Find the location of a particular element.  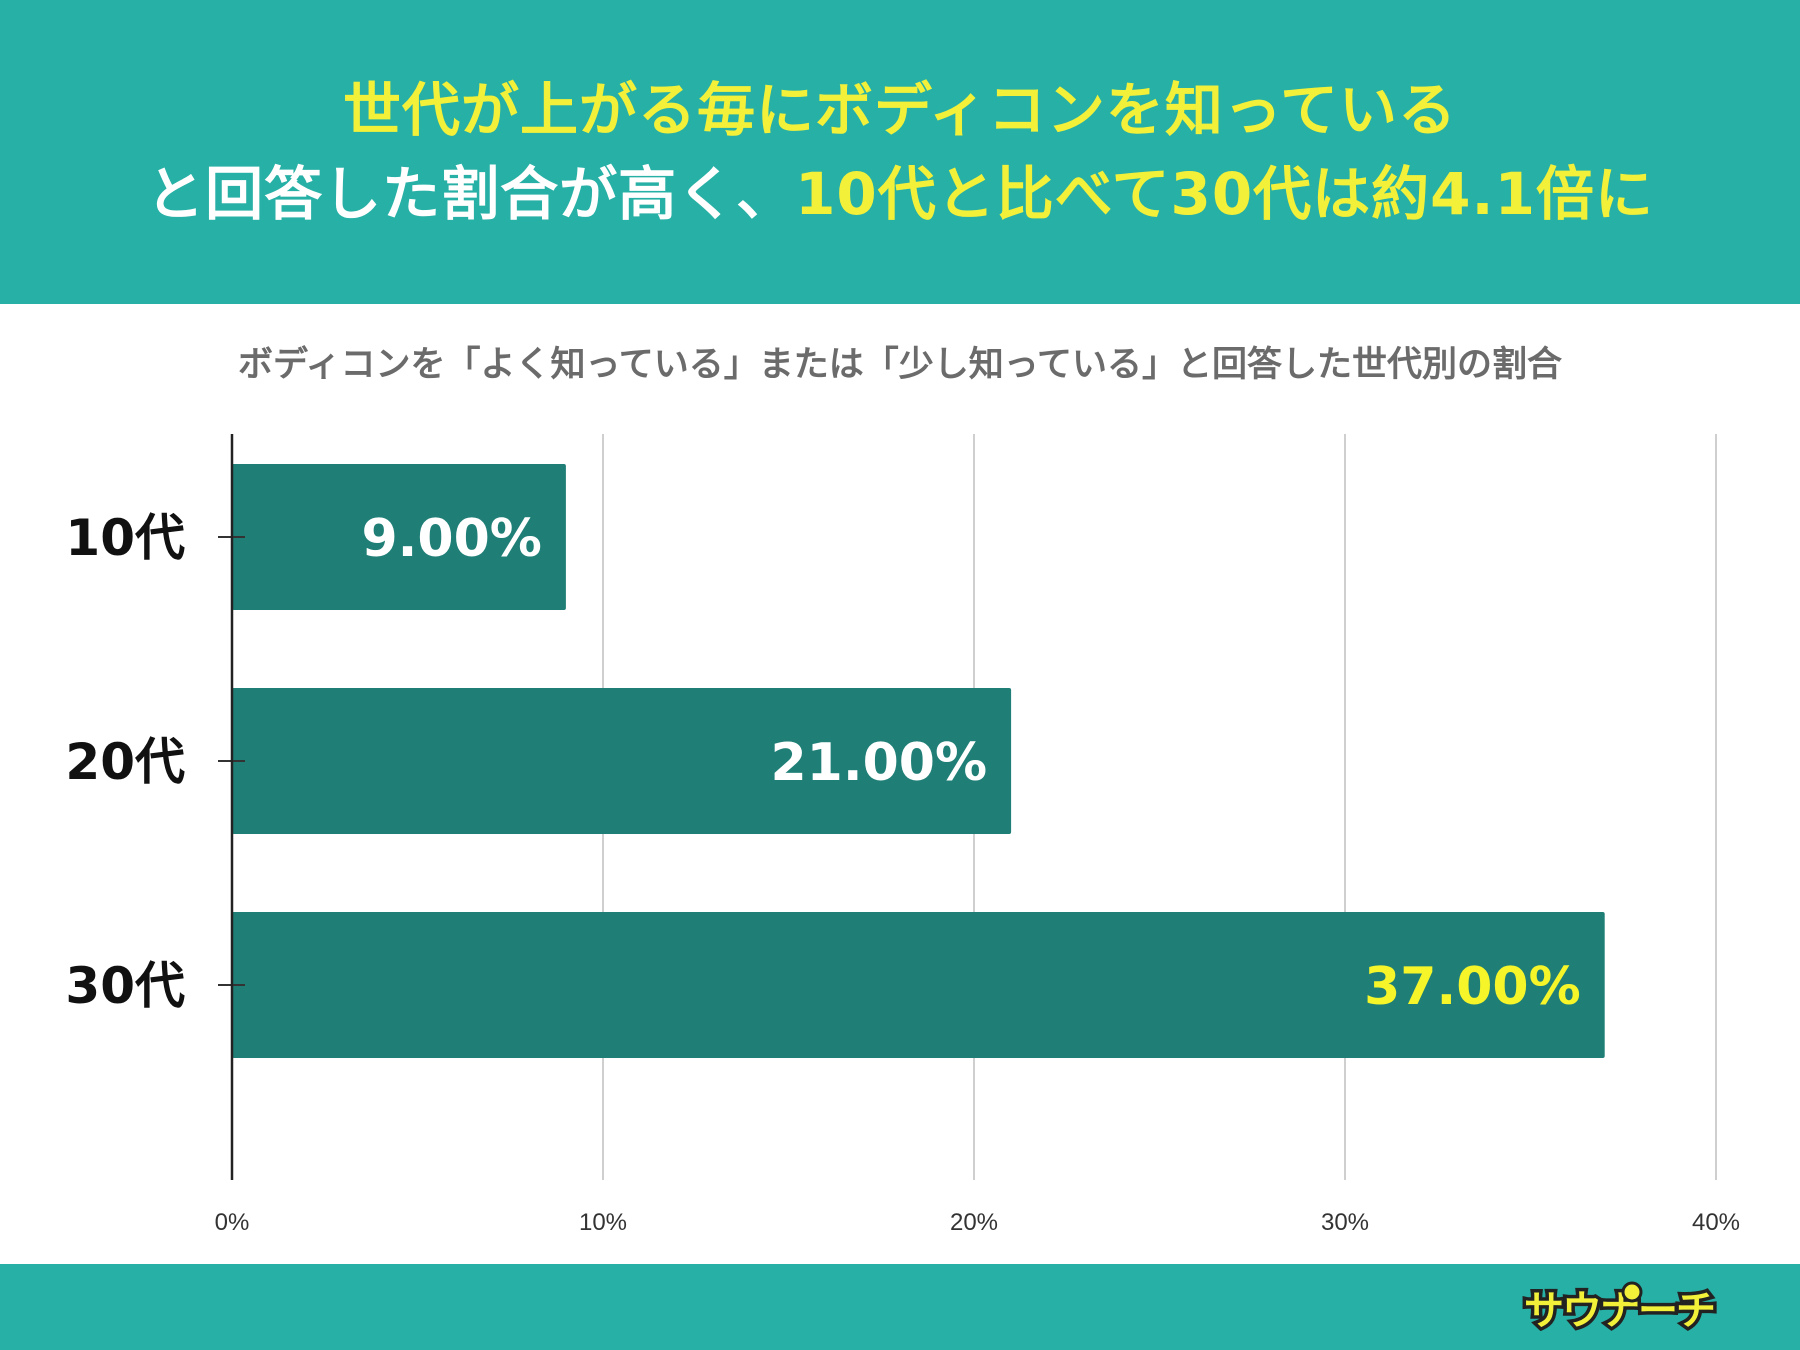

sauna-logo: サウナーチ is located at coordinates (1635, 1307).